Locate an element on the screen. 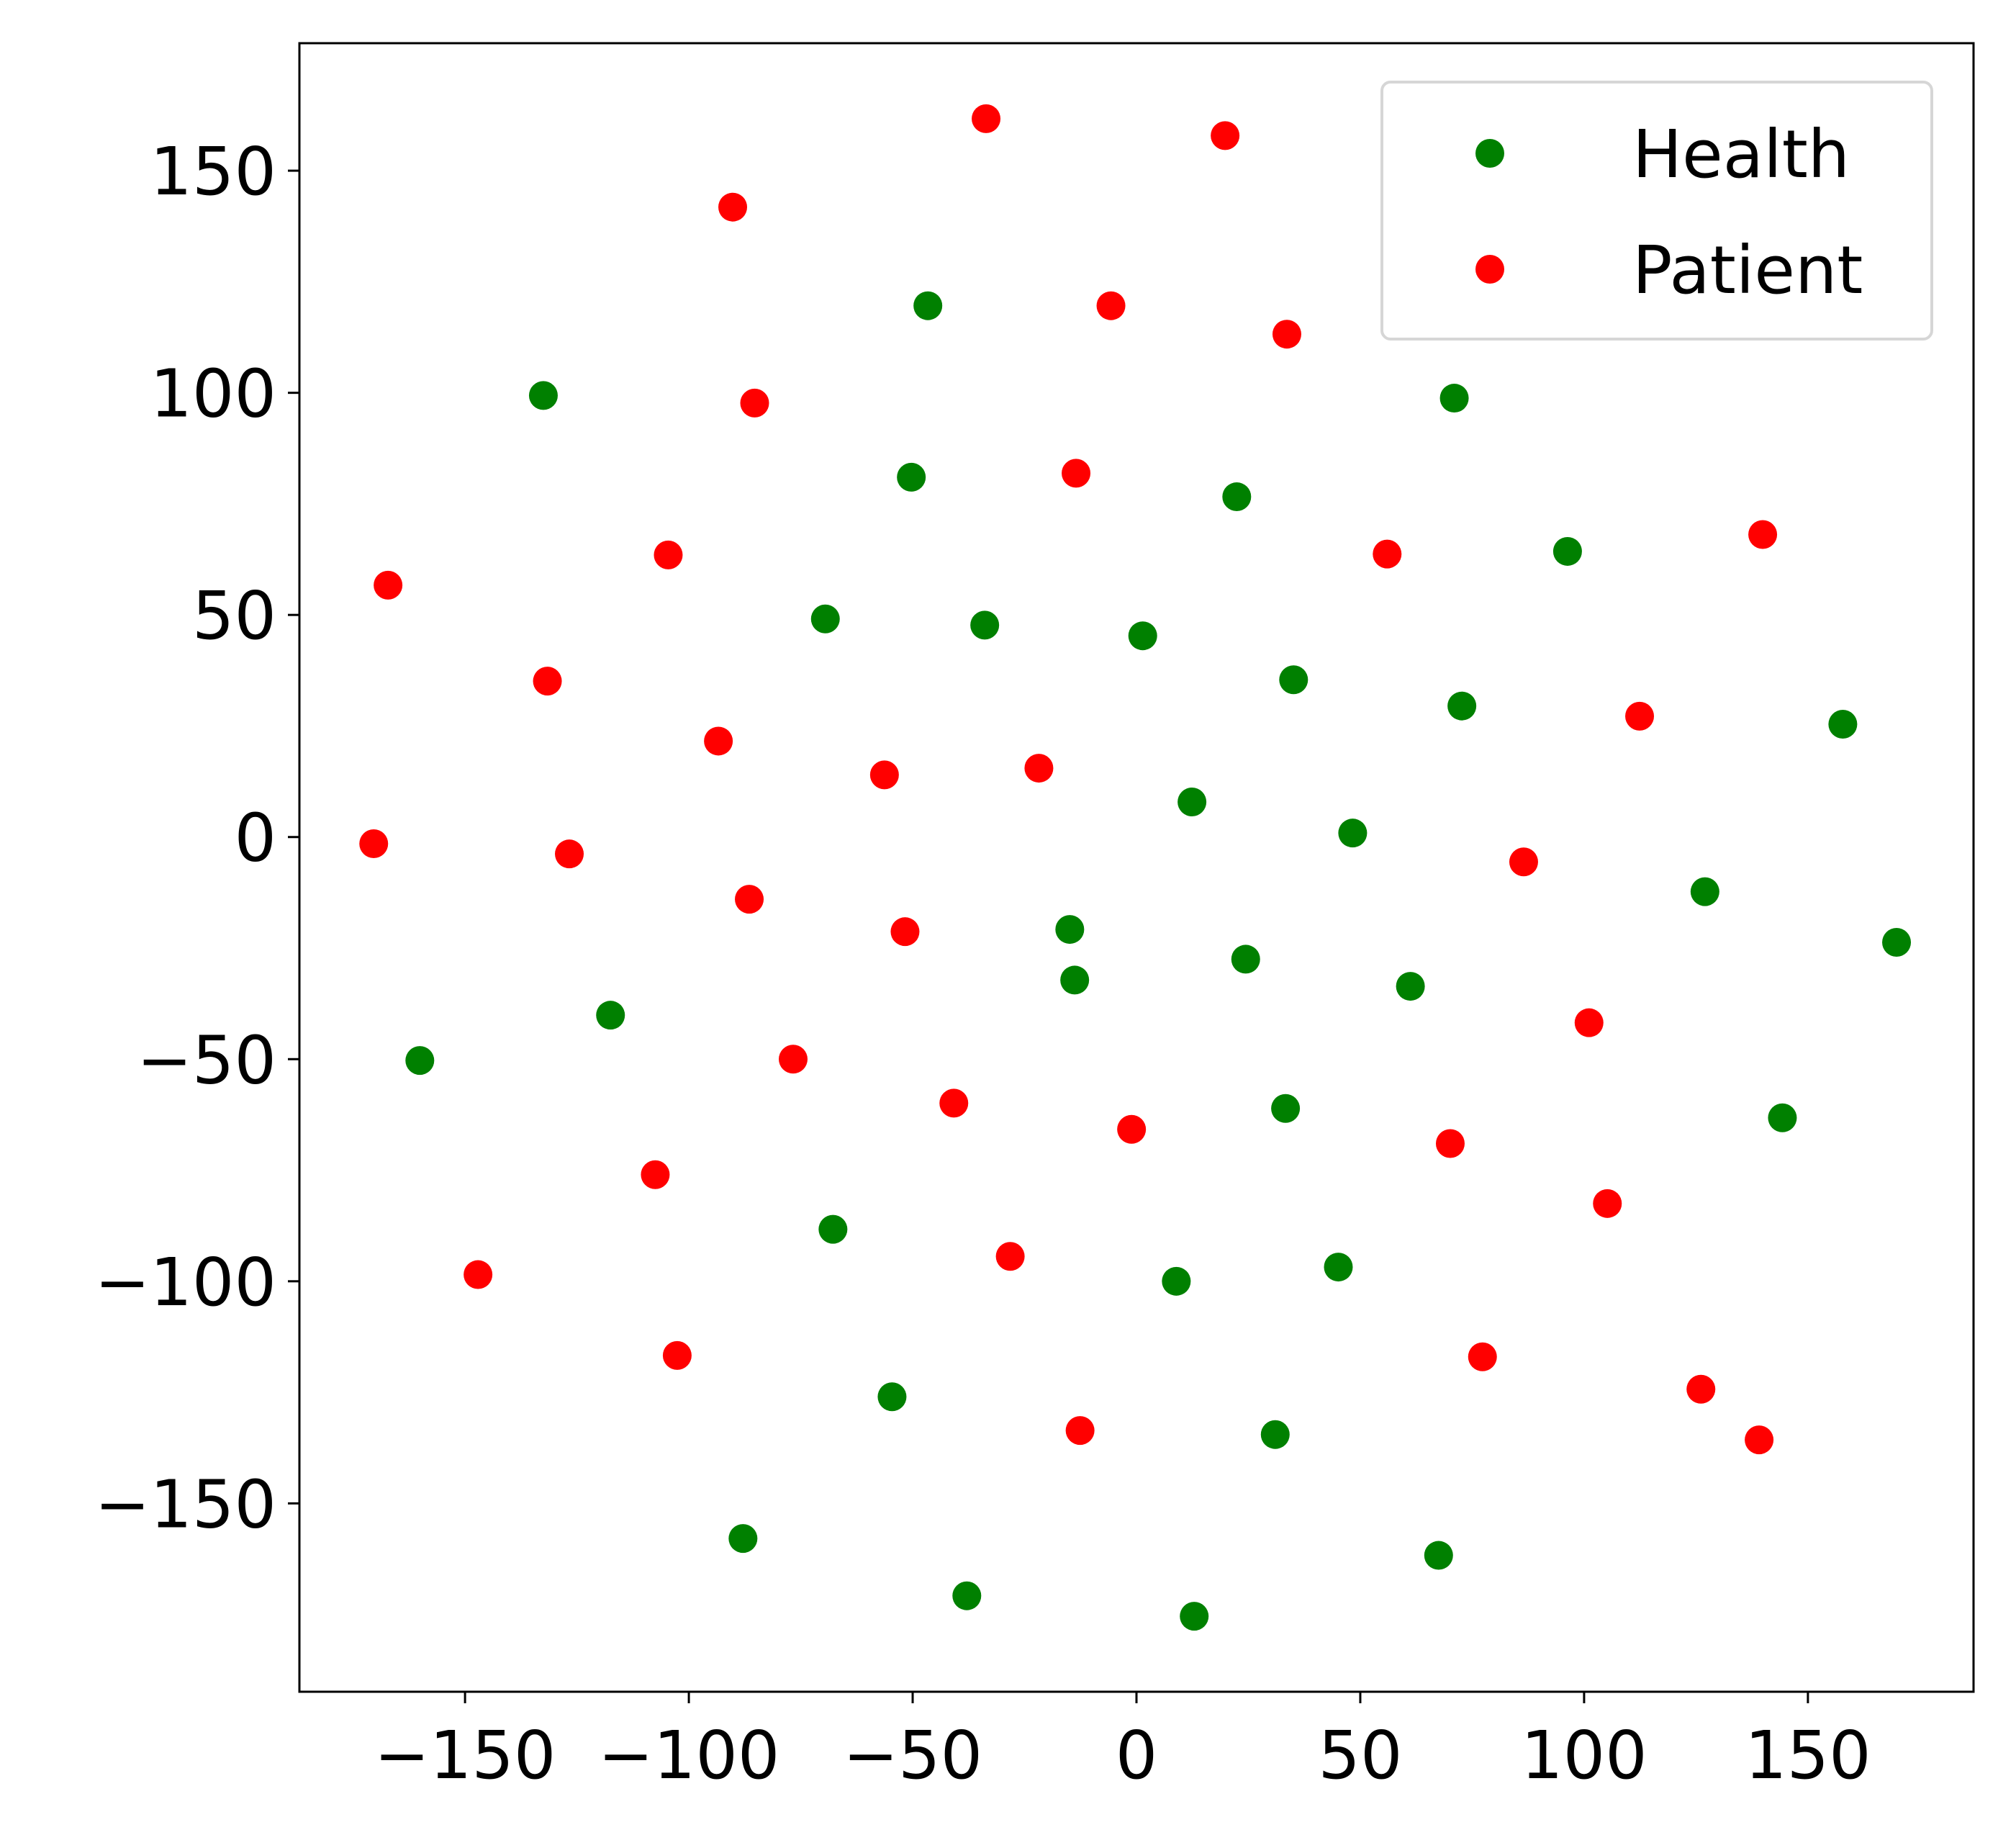 The height and width of the screenshot is (1835, 2016). legend: Health Patient is located at coordinates (1656, 211).